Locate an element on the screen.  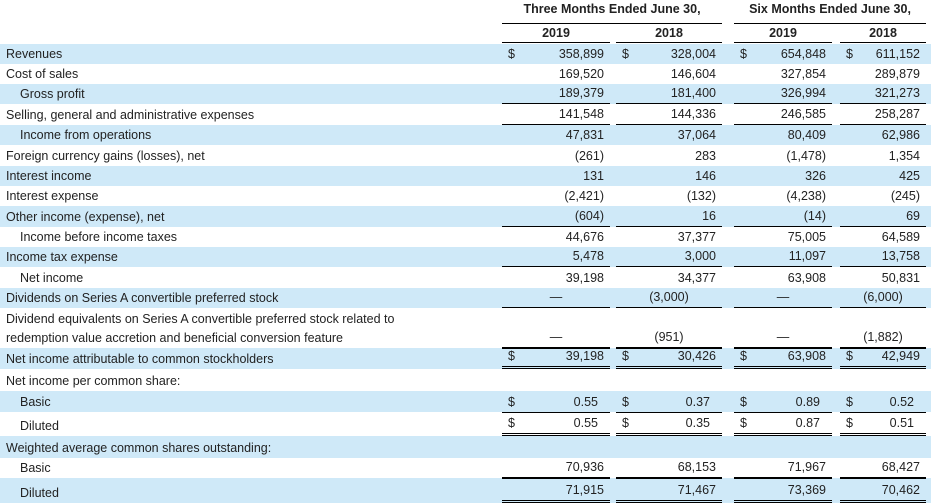
value-cell: 327,854 is located at coordinates (783, 74).